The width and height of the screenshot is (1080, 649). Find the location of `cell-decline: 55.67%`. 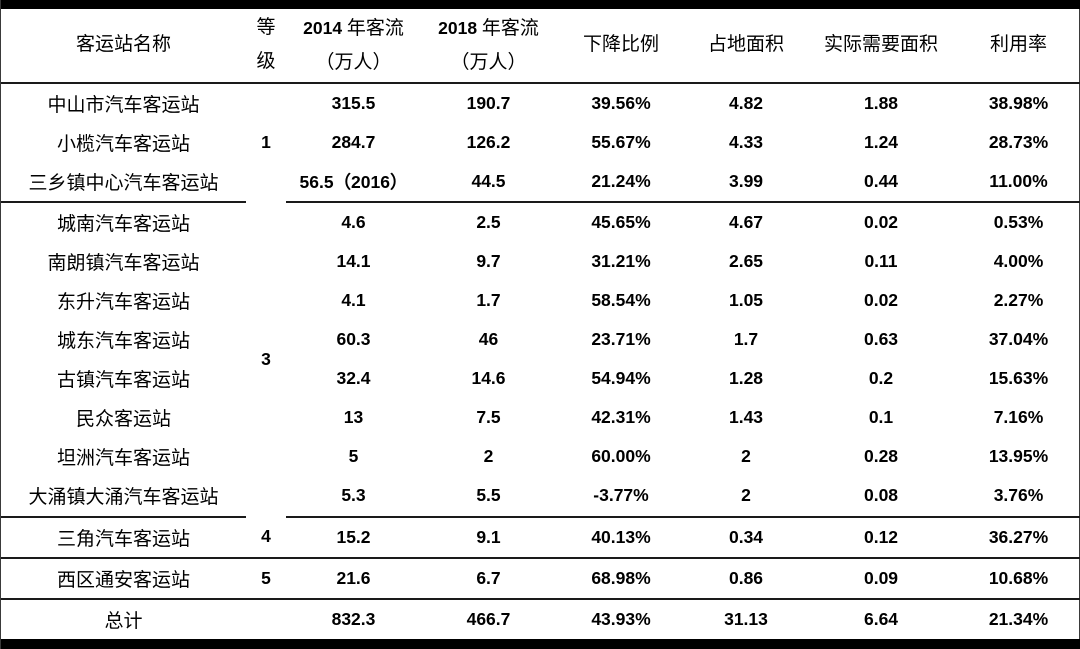

cell-decline: 55.67% is located at coordinates (621, 141).